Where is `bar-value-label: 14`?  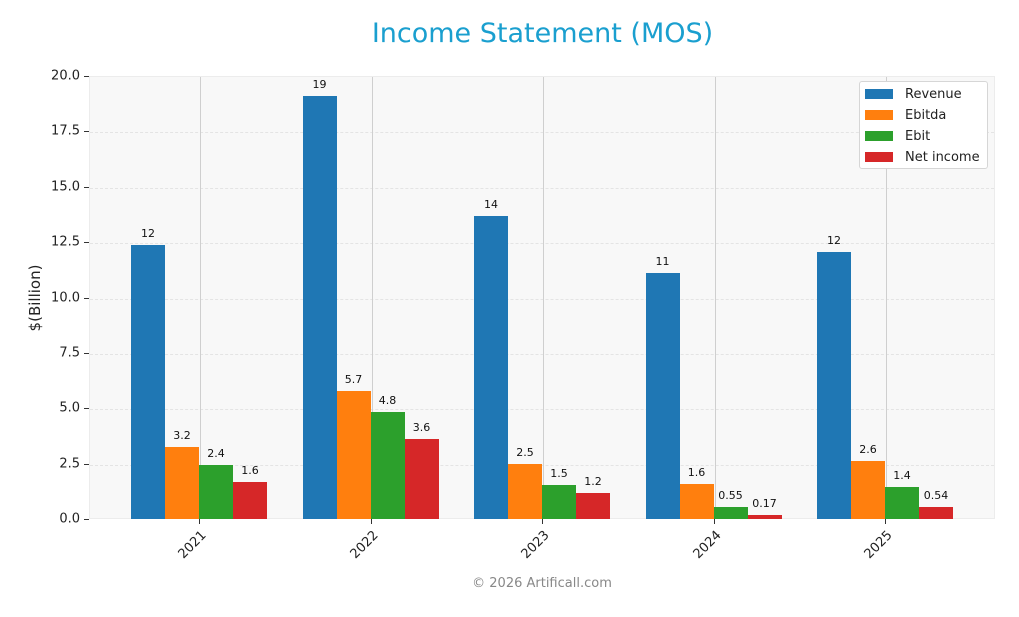
bar-value-label: 14 is located at coordinates (491, 204).